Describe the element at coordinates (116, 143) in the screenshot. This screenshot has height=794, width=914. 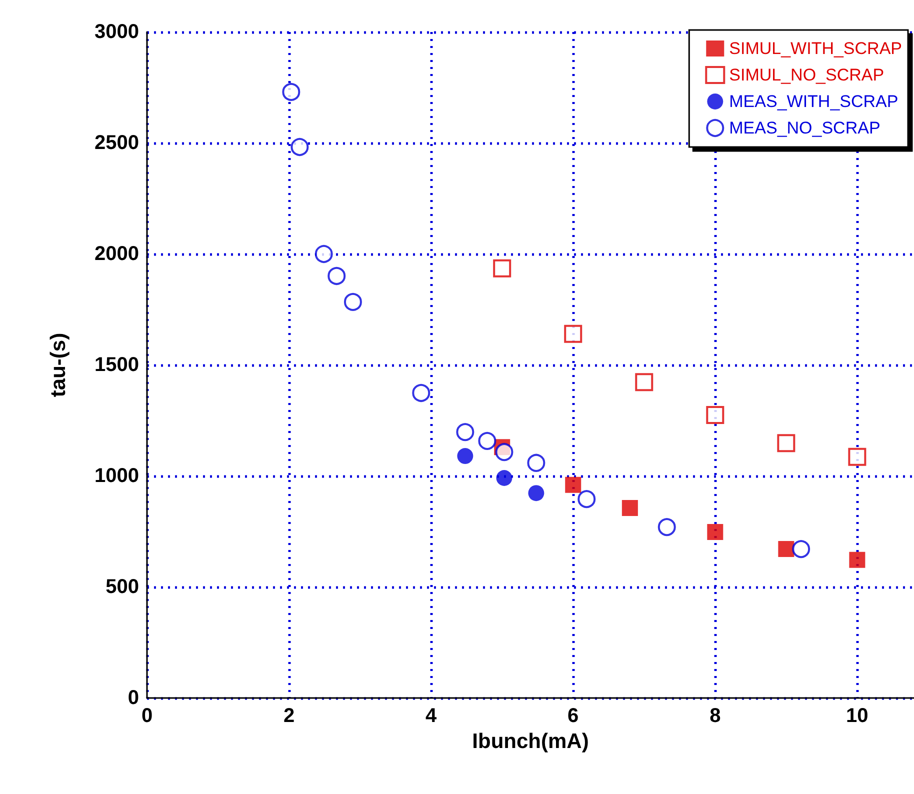
I see `y-tick-label: 2500` at that location.